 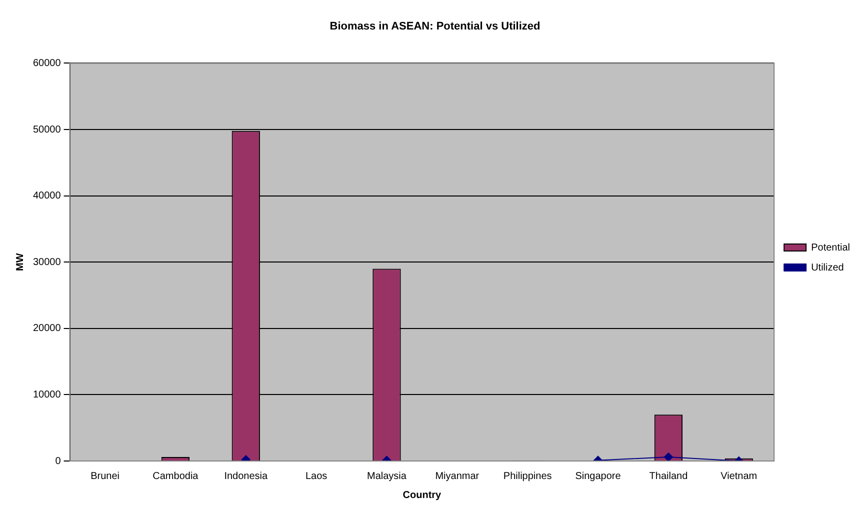 I want to click on x-tick-label: Philippines, so click(x=527, y=476).